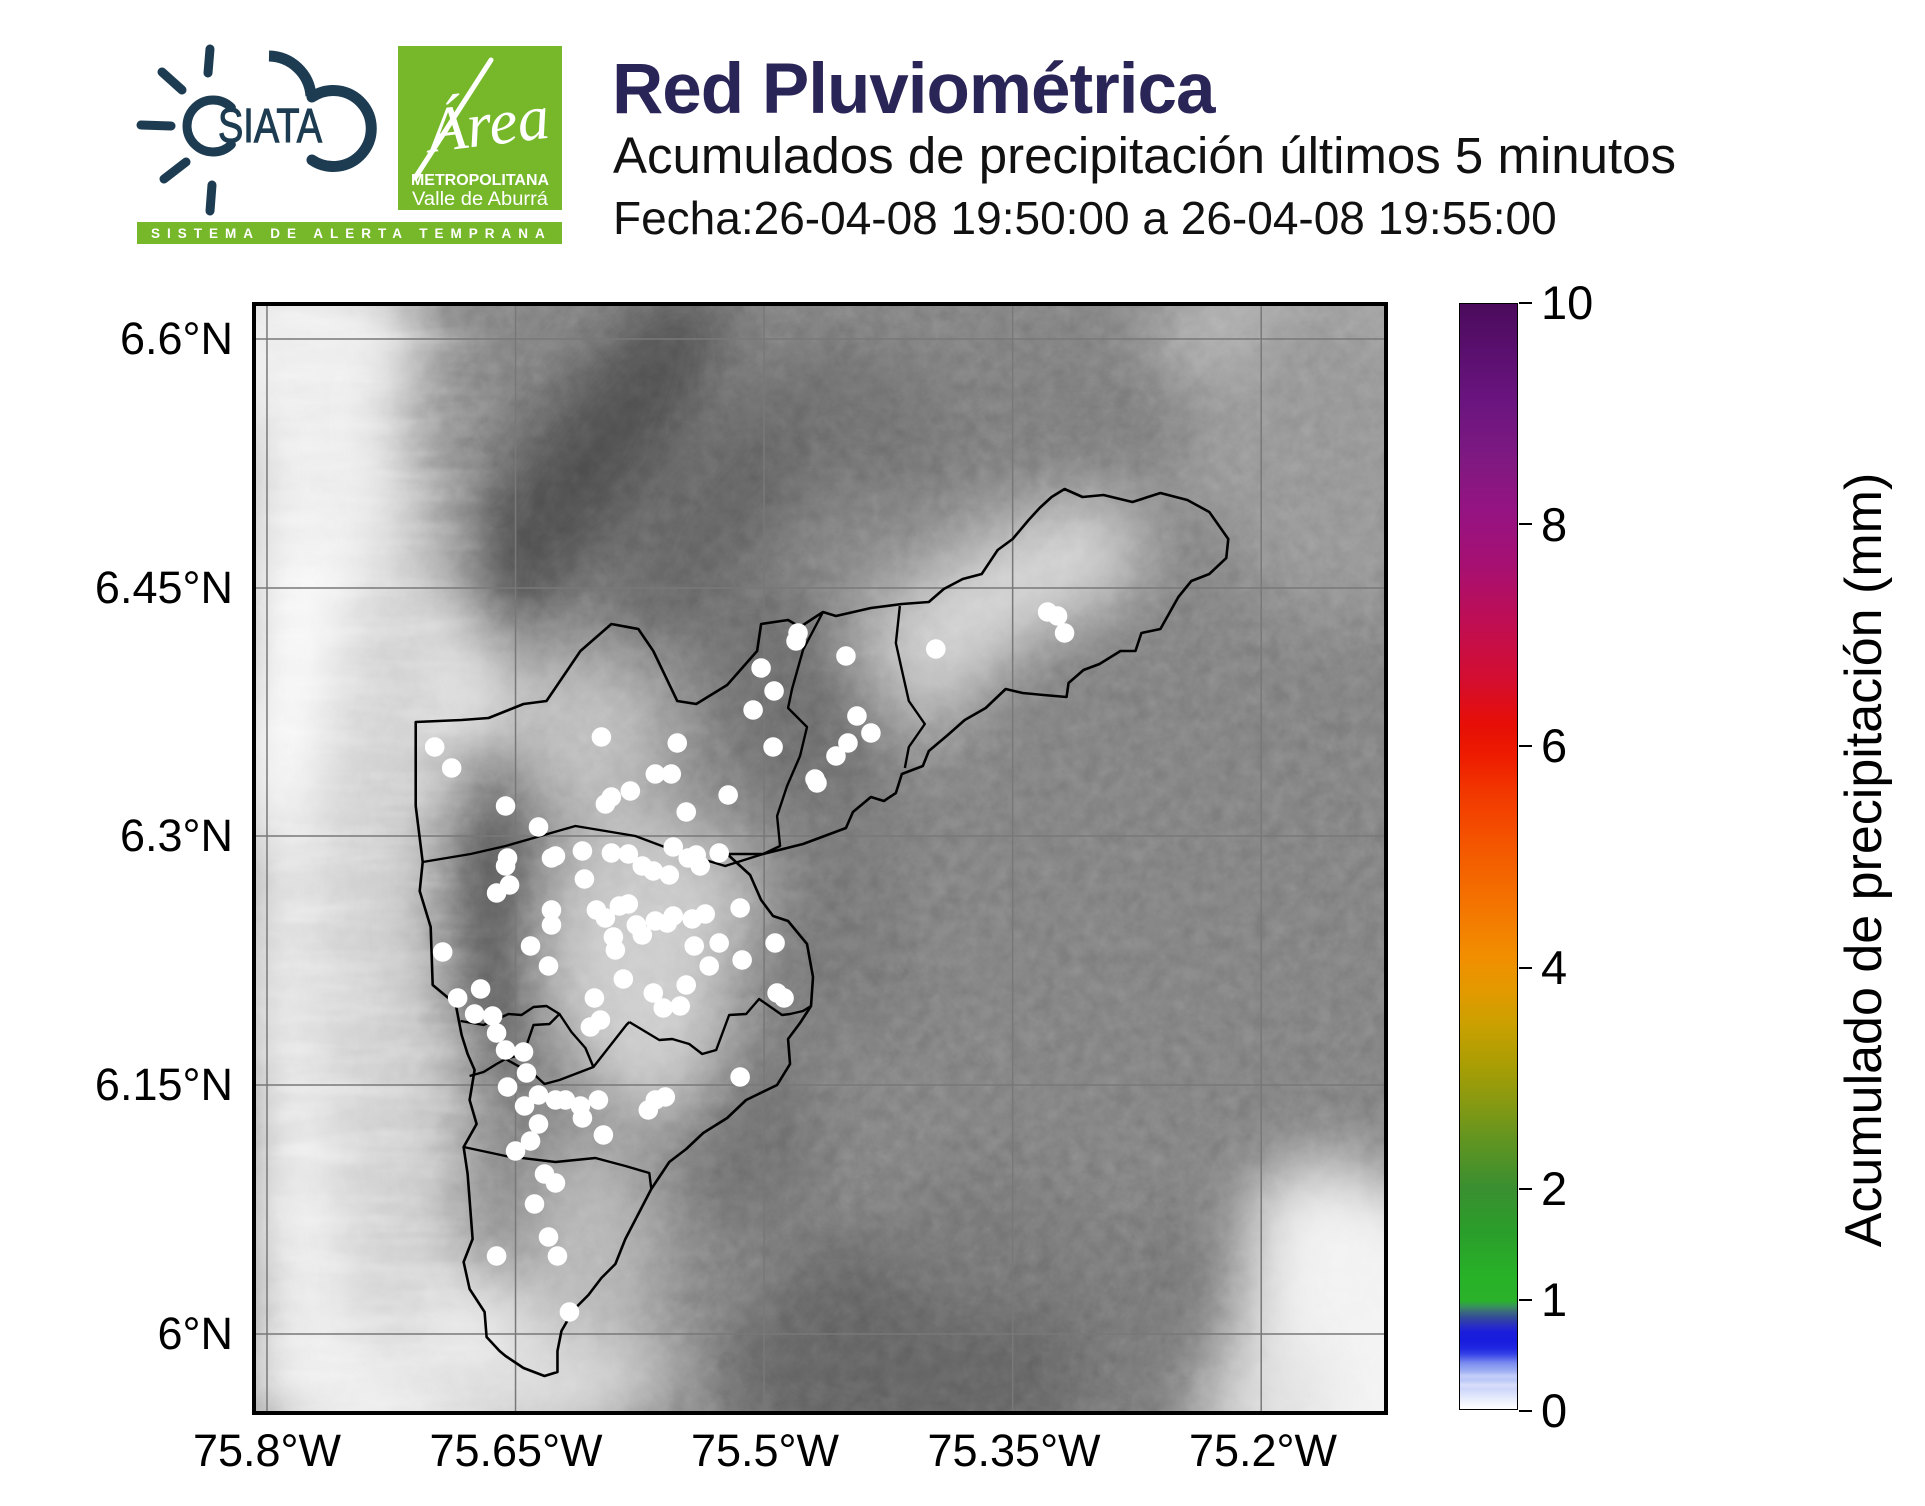  Describe the element at coordinates (270, 126) in the screenshot. I see `svg-text: SIATA` at that location.